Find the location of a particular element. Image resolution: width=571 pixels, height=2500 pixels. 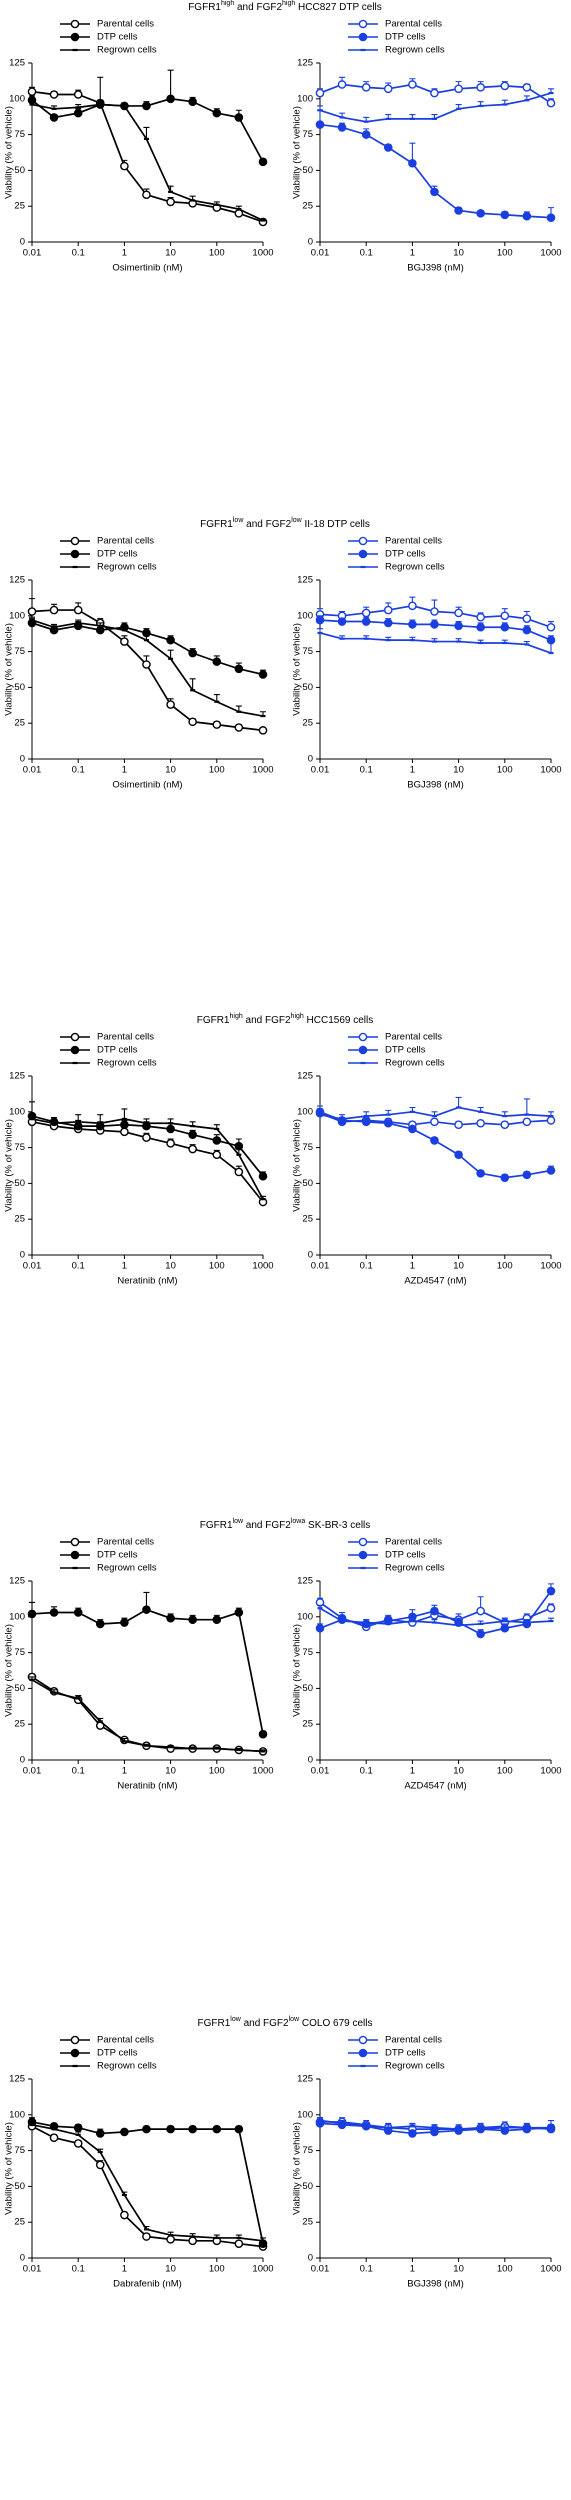

title-part: II-18 DTP cells is located at coordinates (336, 524).